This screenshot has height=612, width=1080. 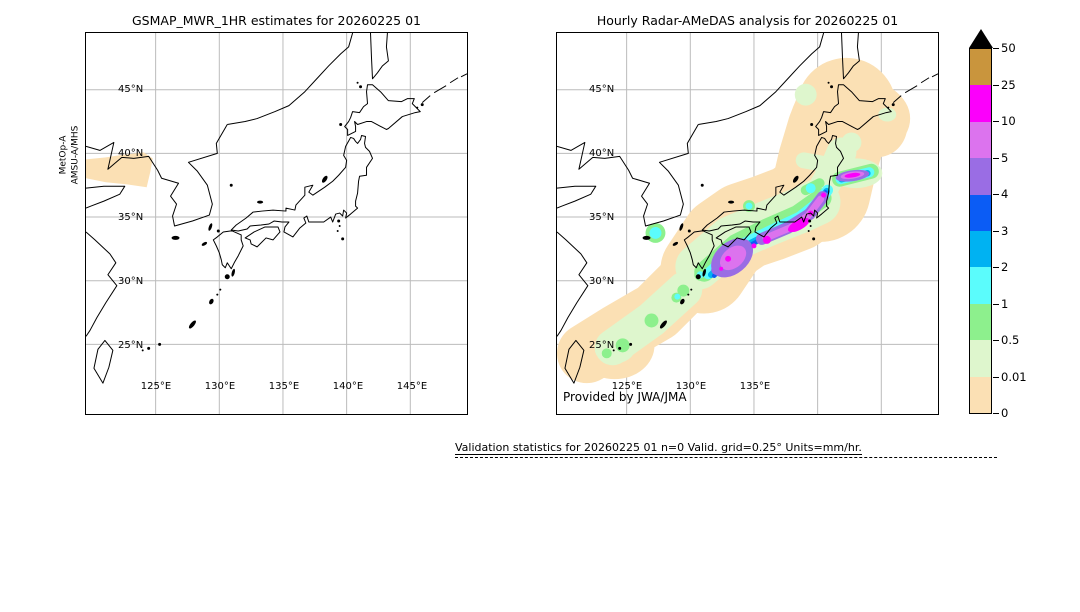 I want to click on colorbar-label-1: 25, so click(x=1008, y=84).